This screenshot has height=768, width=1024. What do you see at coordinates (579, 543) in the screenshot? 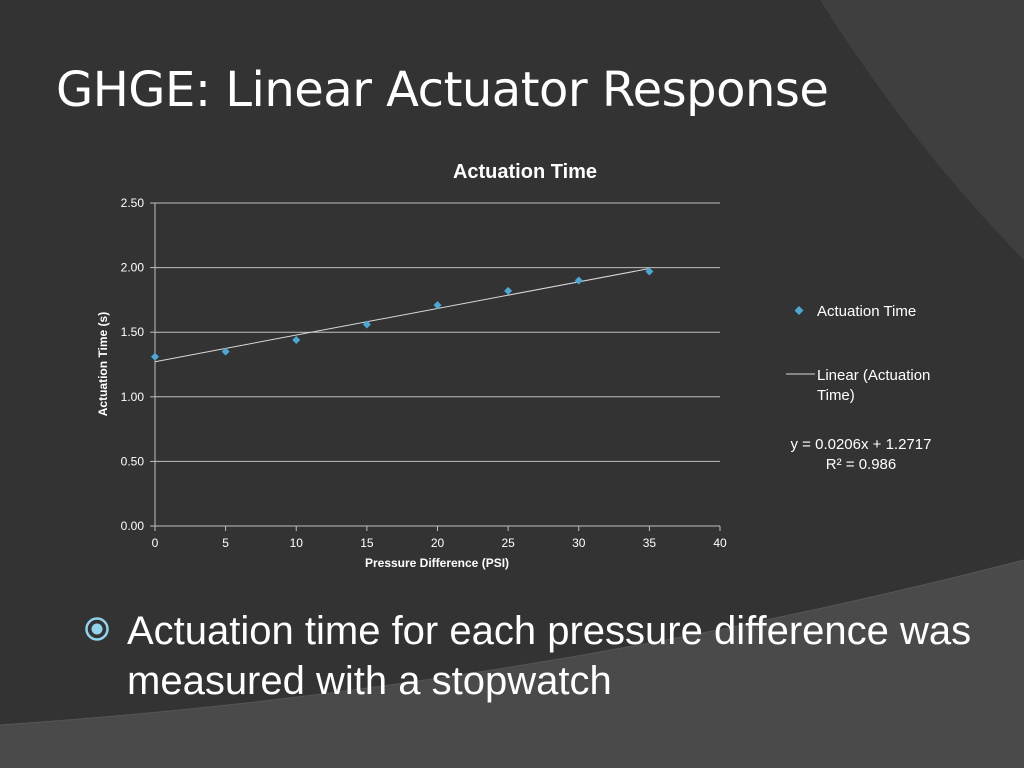
I see `x-tick-label: 30` at bounding box center [579, 543].